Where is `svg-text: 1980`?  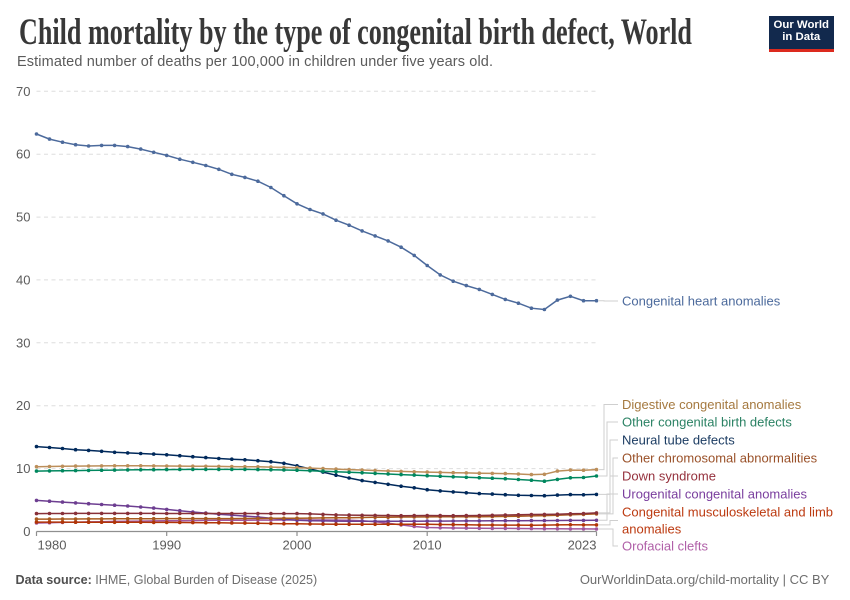
svg-text: 1980 is located at coordinates (52, 545).